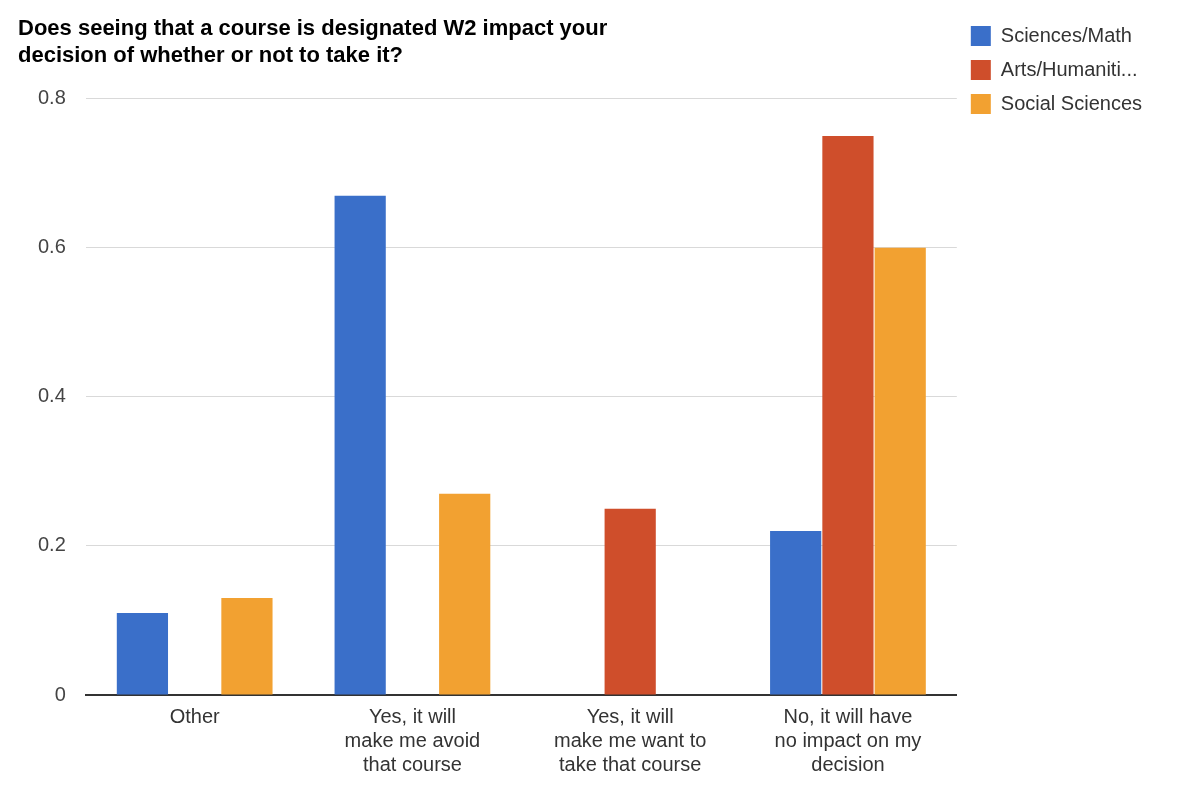 This screenshot has height=799, width=1180. I want to click on y-tick-label: 0.2, so click(51, 544).